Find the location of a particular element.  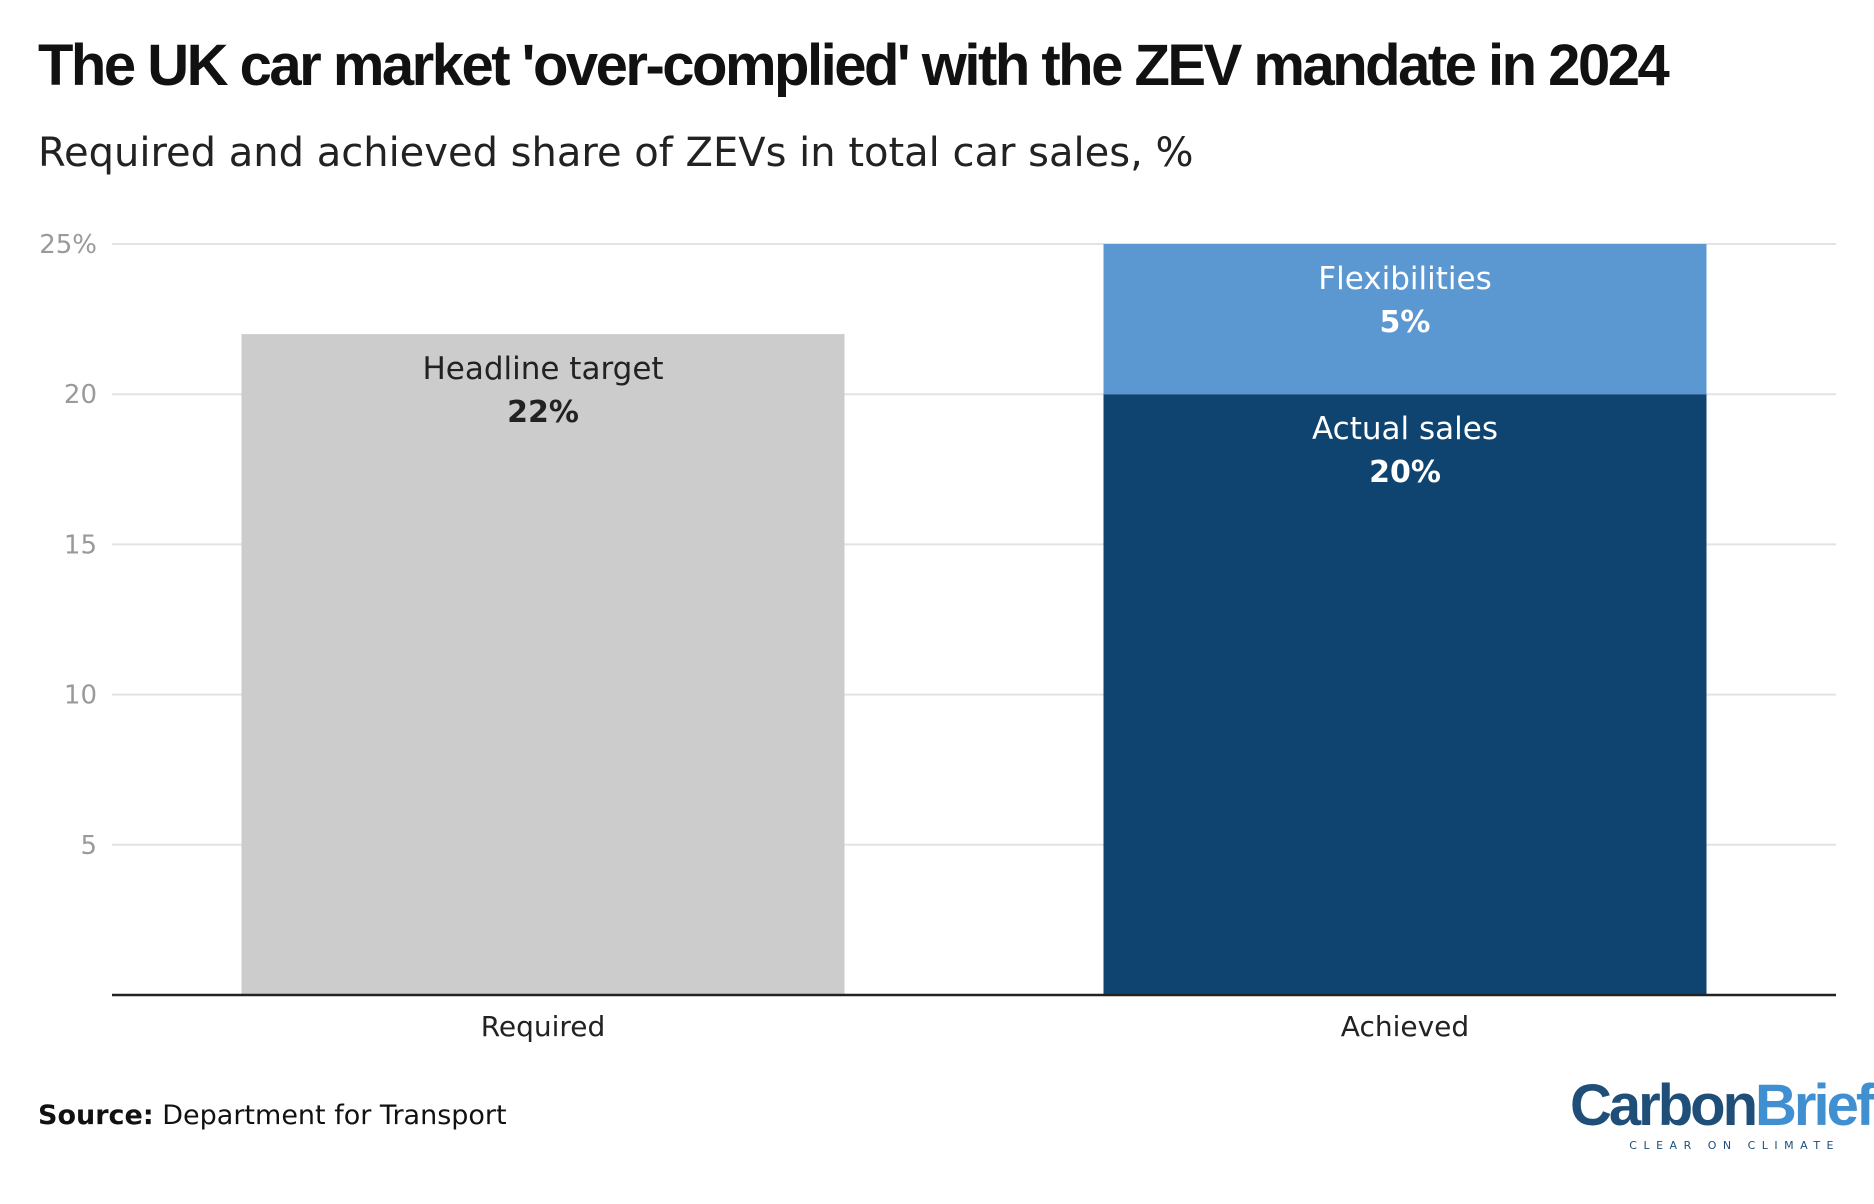

bar is located at coordinates (1405, 319).